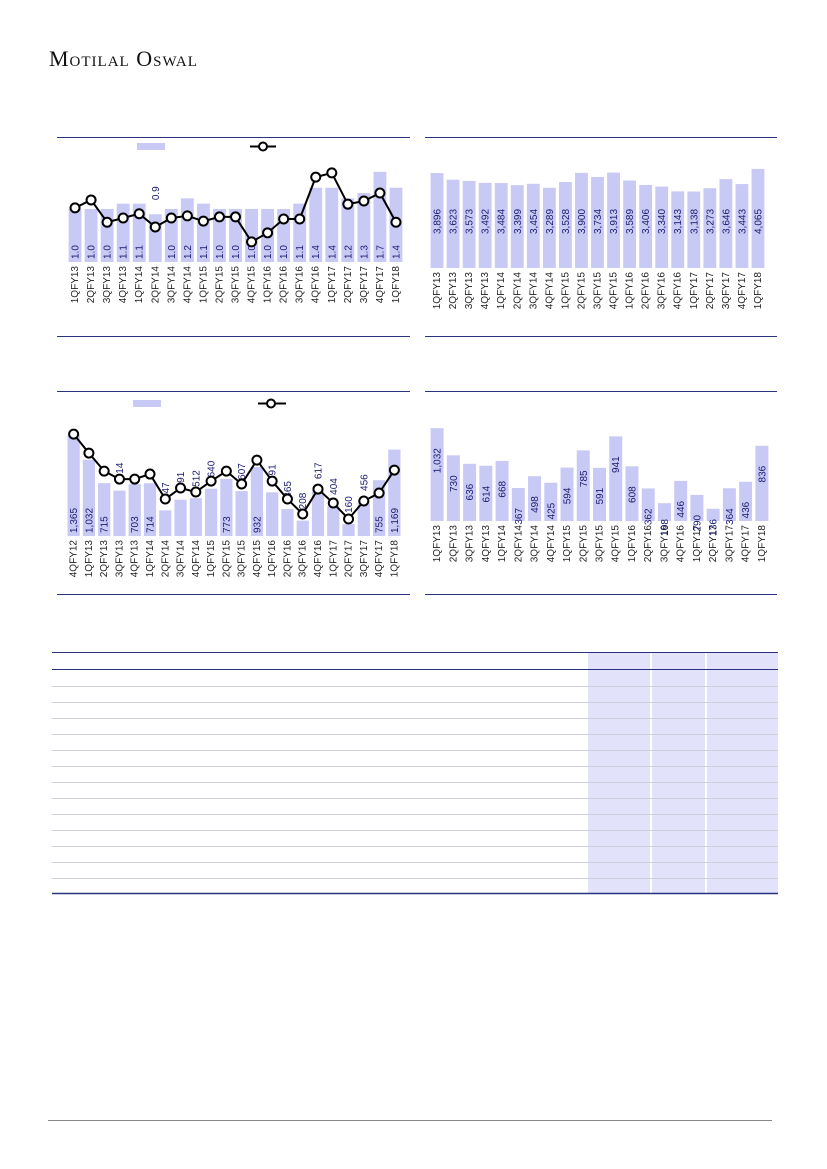  Describe the element at coordinates (171, 285) in the screenshot. I see `x-tick-label: 3QFY14` at that location.